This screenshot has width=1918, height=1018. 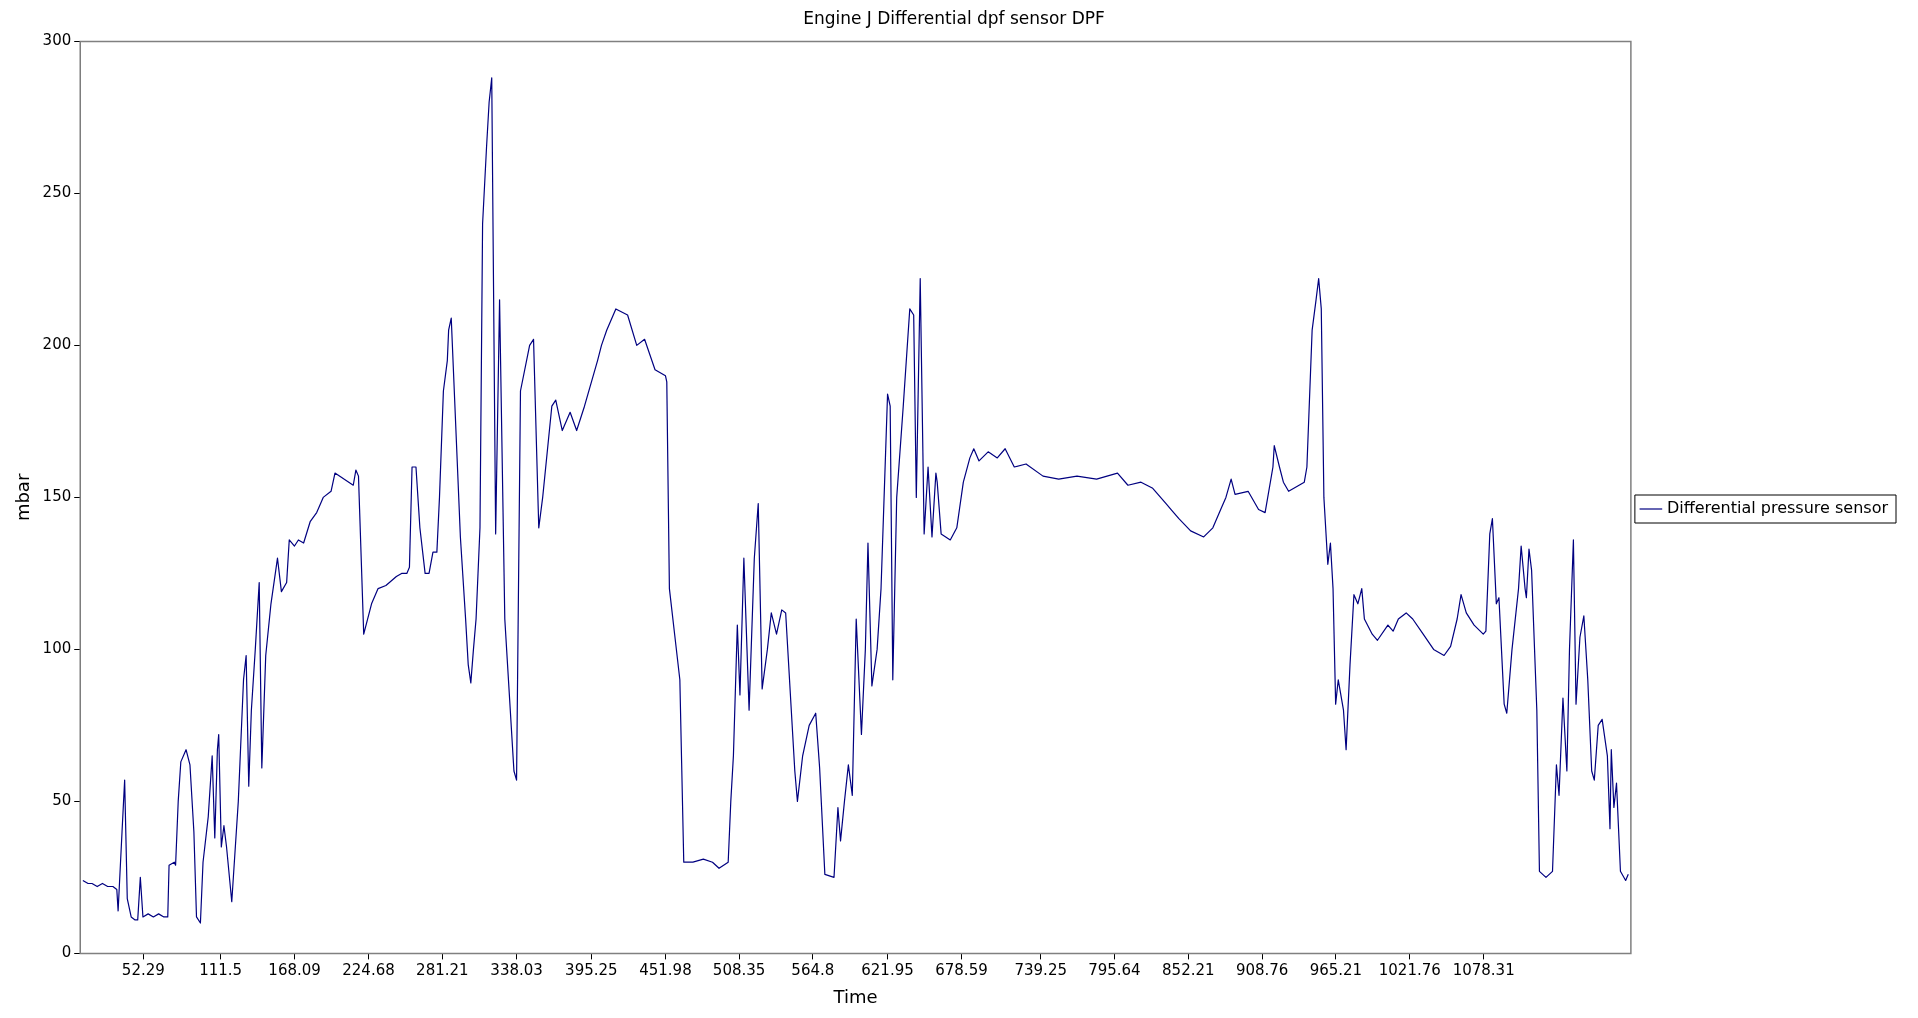 I want to click on x-tick-label: 224.68, so click(x=368, y=970).